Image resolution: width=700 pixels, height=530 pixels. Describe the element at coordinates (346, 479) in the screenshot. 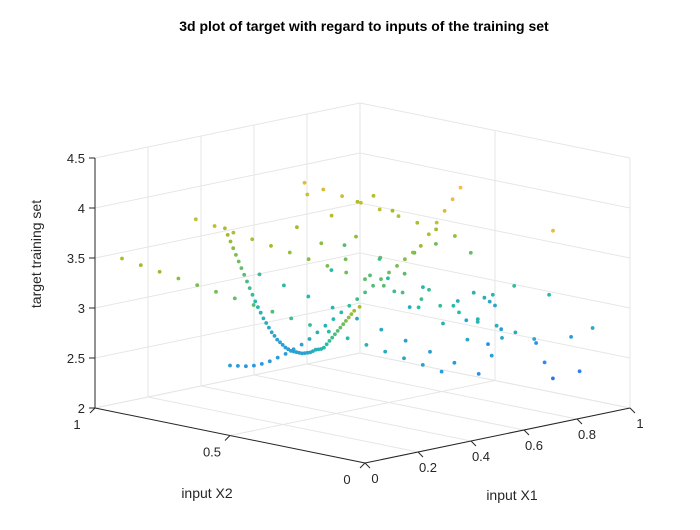

I see `y-tick-label: 0` at that location.